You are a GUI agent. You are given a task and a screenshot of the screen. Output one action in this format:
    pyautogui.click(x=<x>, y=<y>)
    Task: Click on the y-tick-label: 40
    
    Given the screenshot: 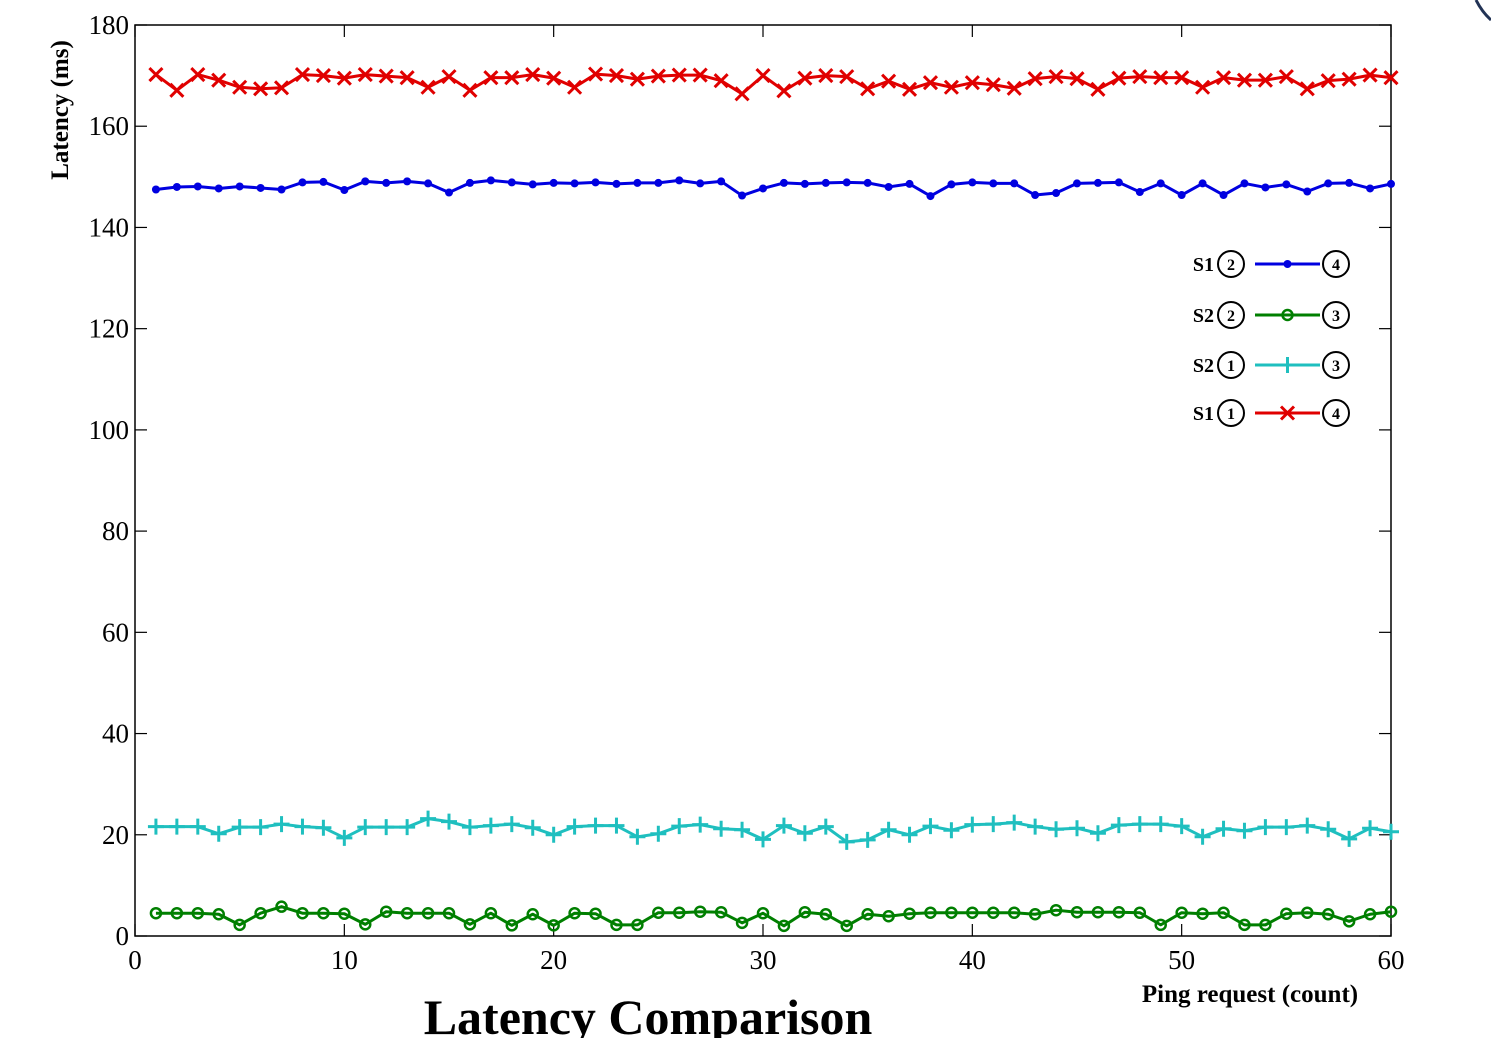 What is the action you would take?
    pyautogui.click(x=115, y=734)
    